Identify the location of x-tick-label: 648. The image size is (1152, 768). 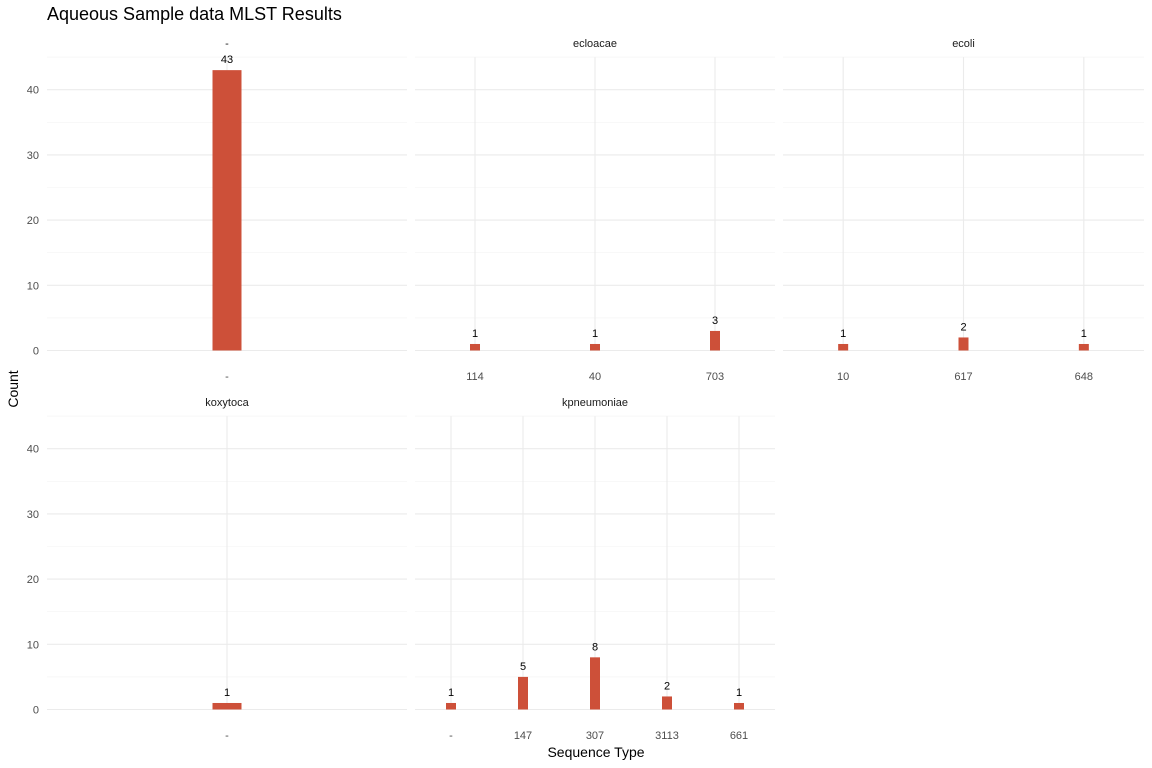
(1084, 377).